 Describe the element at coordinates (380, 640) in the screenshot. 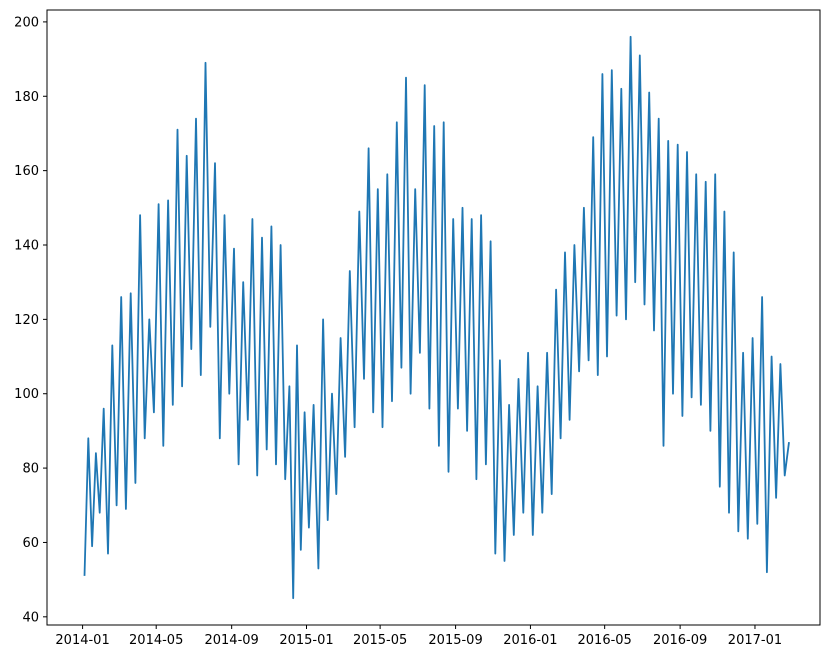

I see `x-tick-label: 2015-05` at that location.